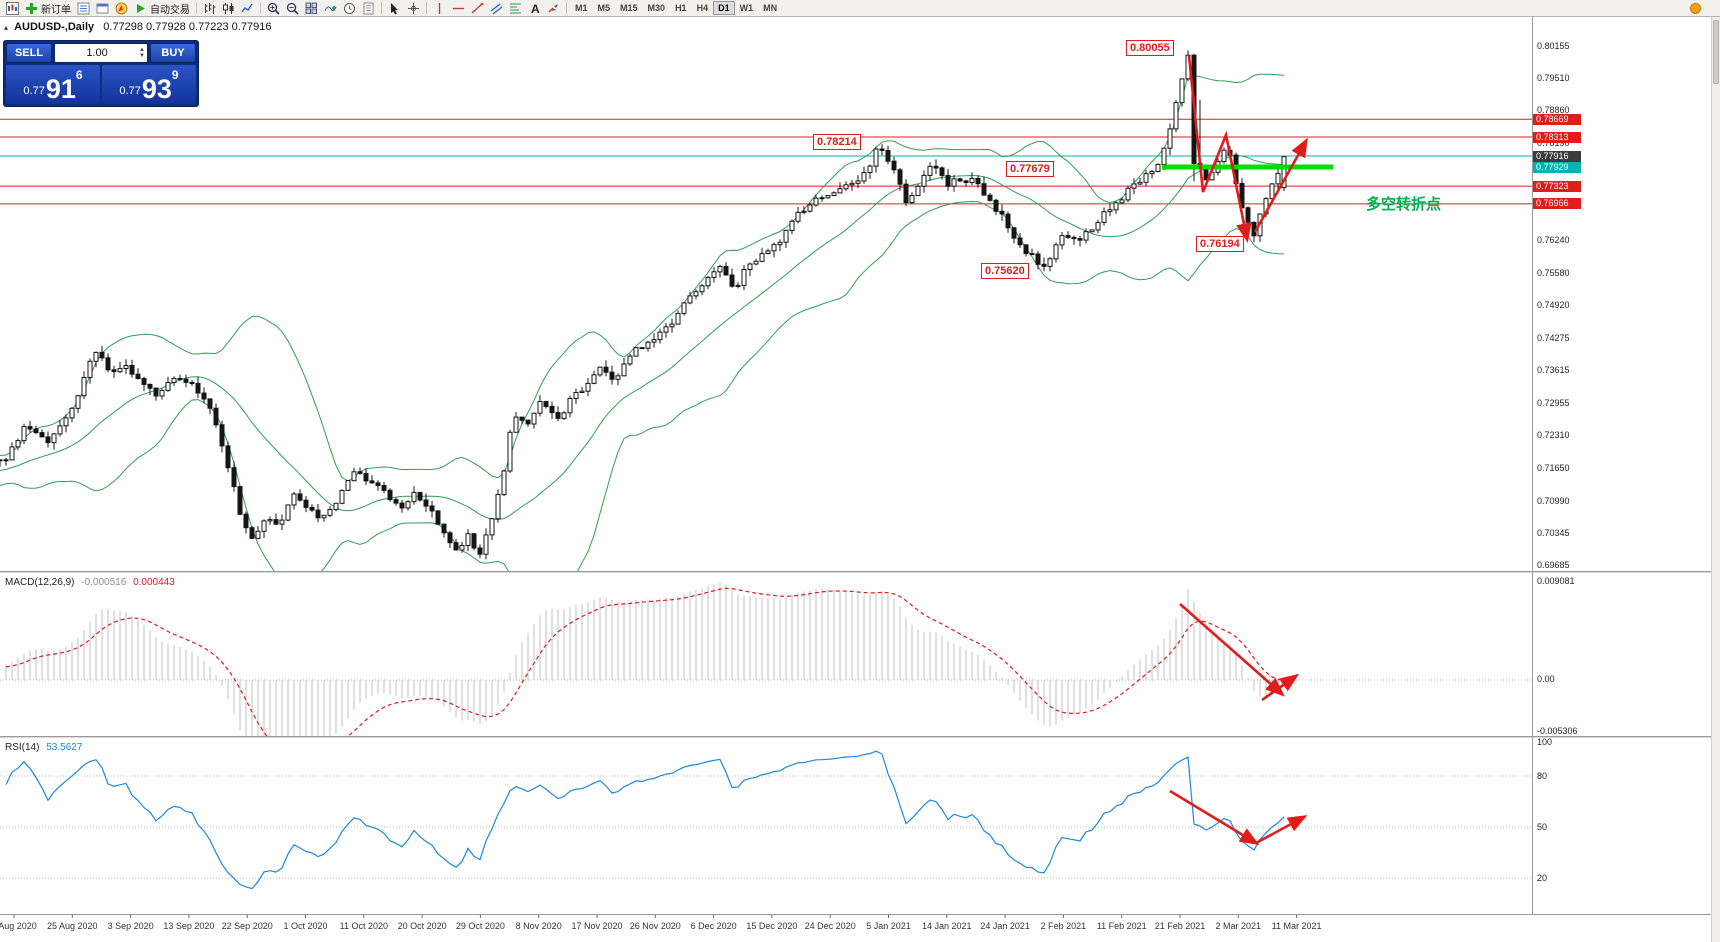 Image resolution: width=1720 pixels, height=942 pixels. Describe the element at coordinates (860, 8) in the screenshot. I see `main-toolbar: 新订单 自动交易 A M1 M5 M15 M30 H1 H4 D1 W1 MN` at that location.